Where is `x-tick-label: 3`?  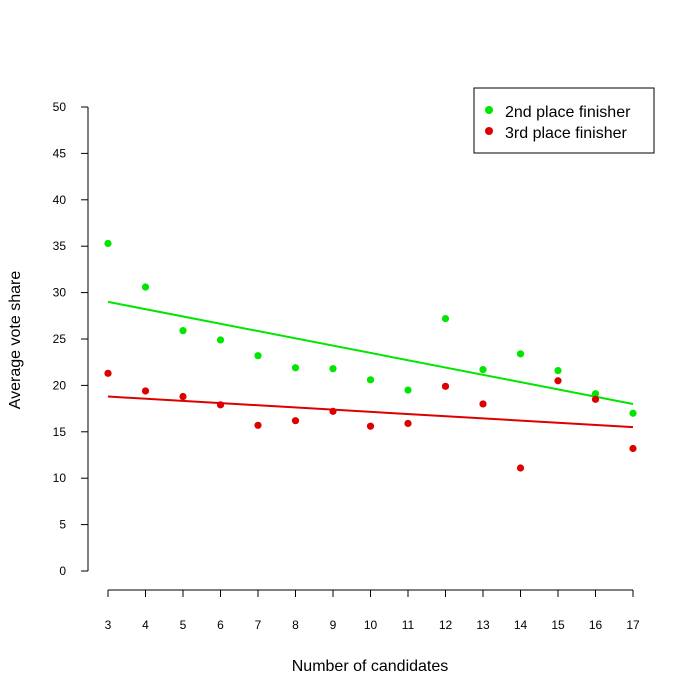
x-tick-label: 3 is located at coordinates (108, 625).